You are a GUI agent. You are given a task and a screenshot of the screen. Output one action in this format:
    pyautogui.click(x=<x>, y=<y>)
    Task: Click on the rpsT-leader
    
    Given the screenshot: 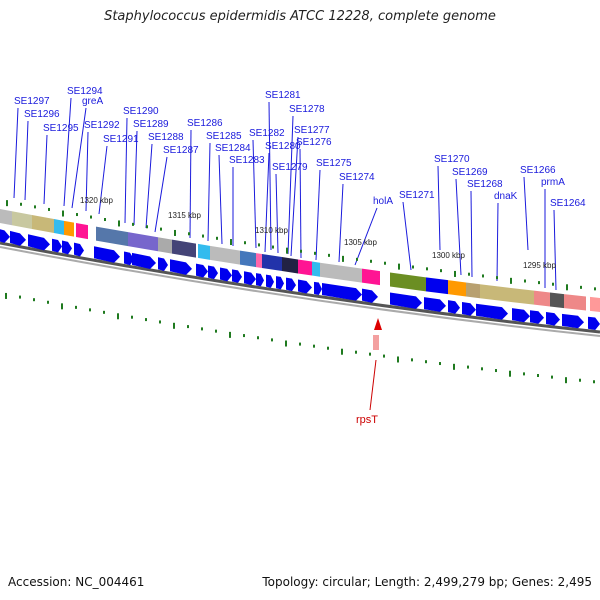 What is the action you would take?
    pyautogui.click(x=373, y=385)
    